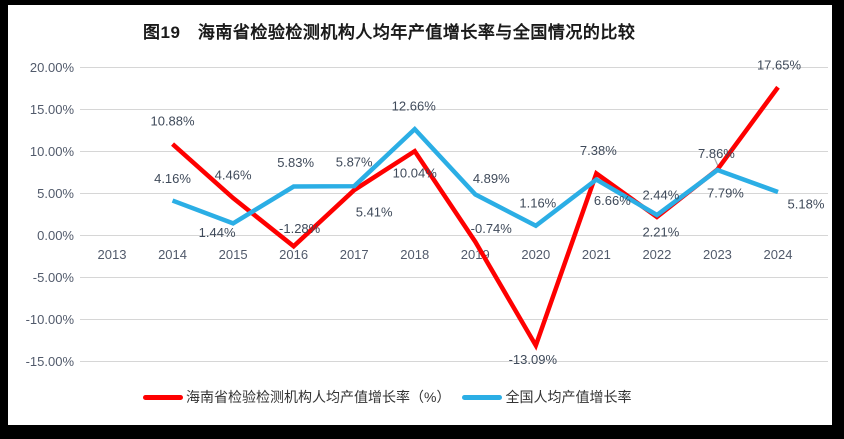 The width and height of the screenshot is (844, 439). I want to click on data-label: 10.04%, so click(415, 173).